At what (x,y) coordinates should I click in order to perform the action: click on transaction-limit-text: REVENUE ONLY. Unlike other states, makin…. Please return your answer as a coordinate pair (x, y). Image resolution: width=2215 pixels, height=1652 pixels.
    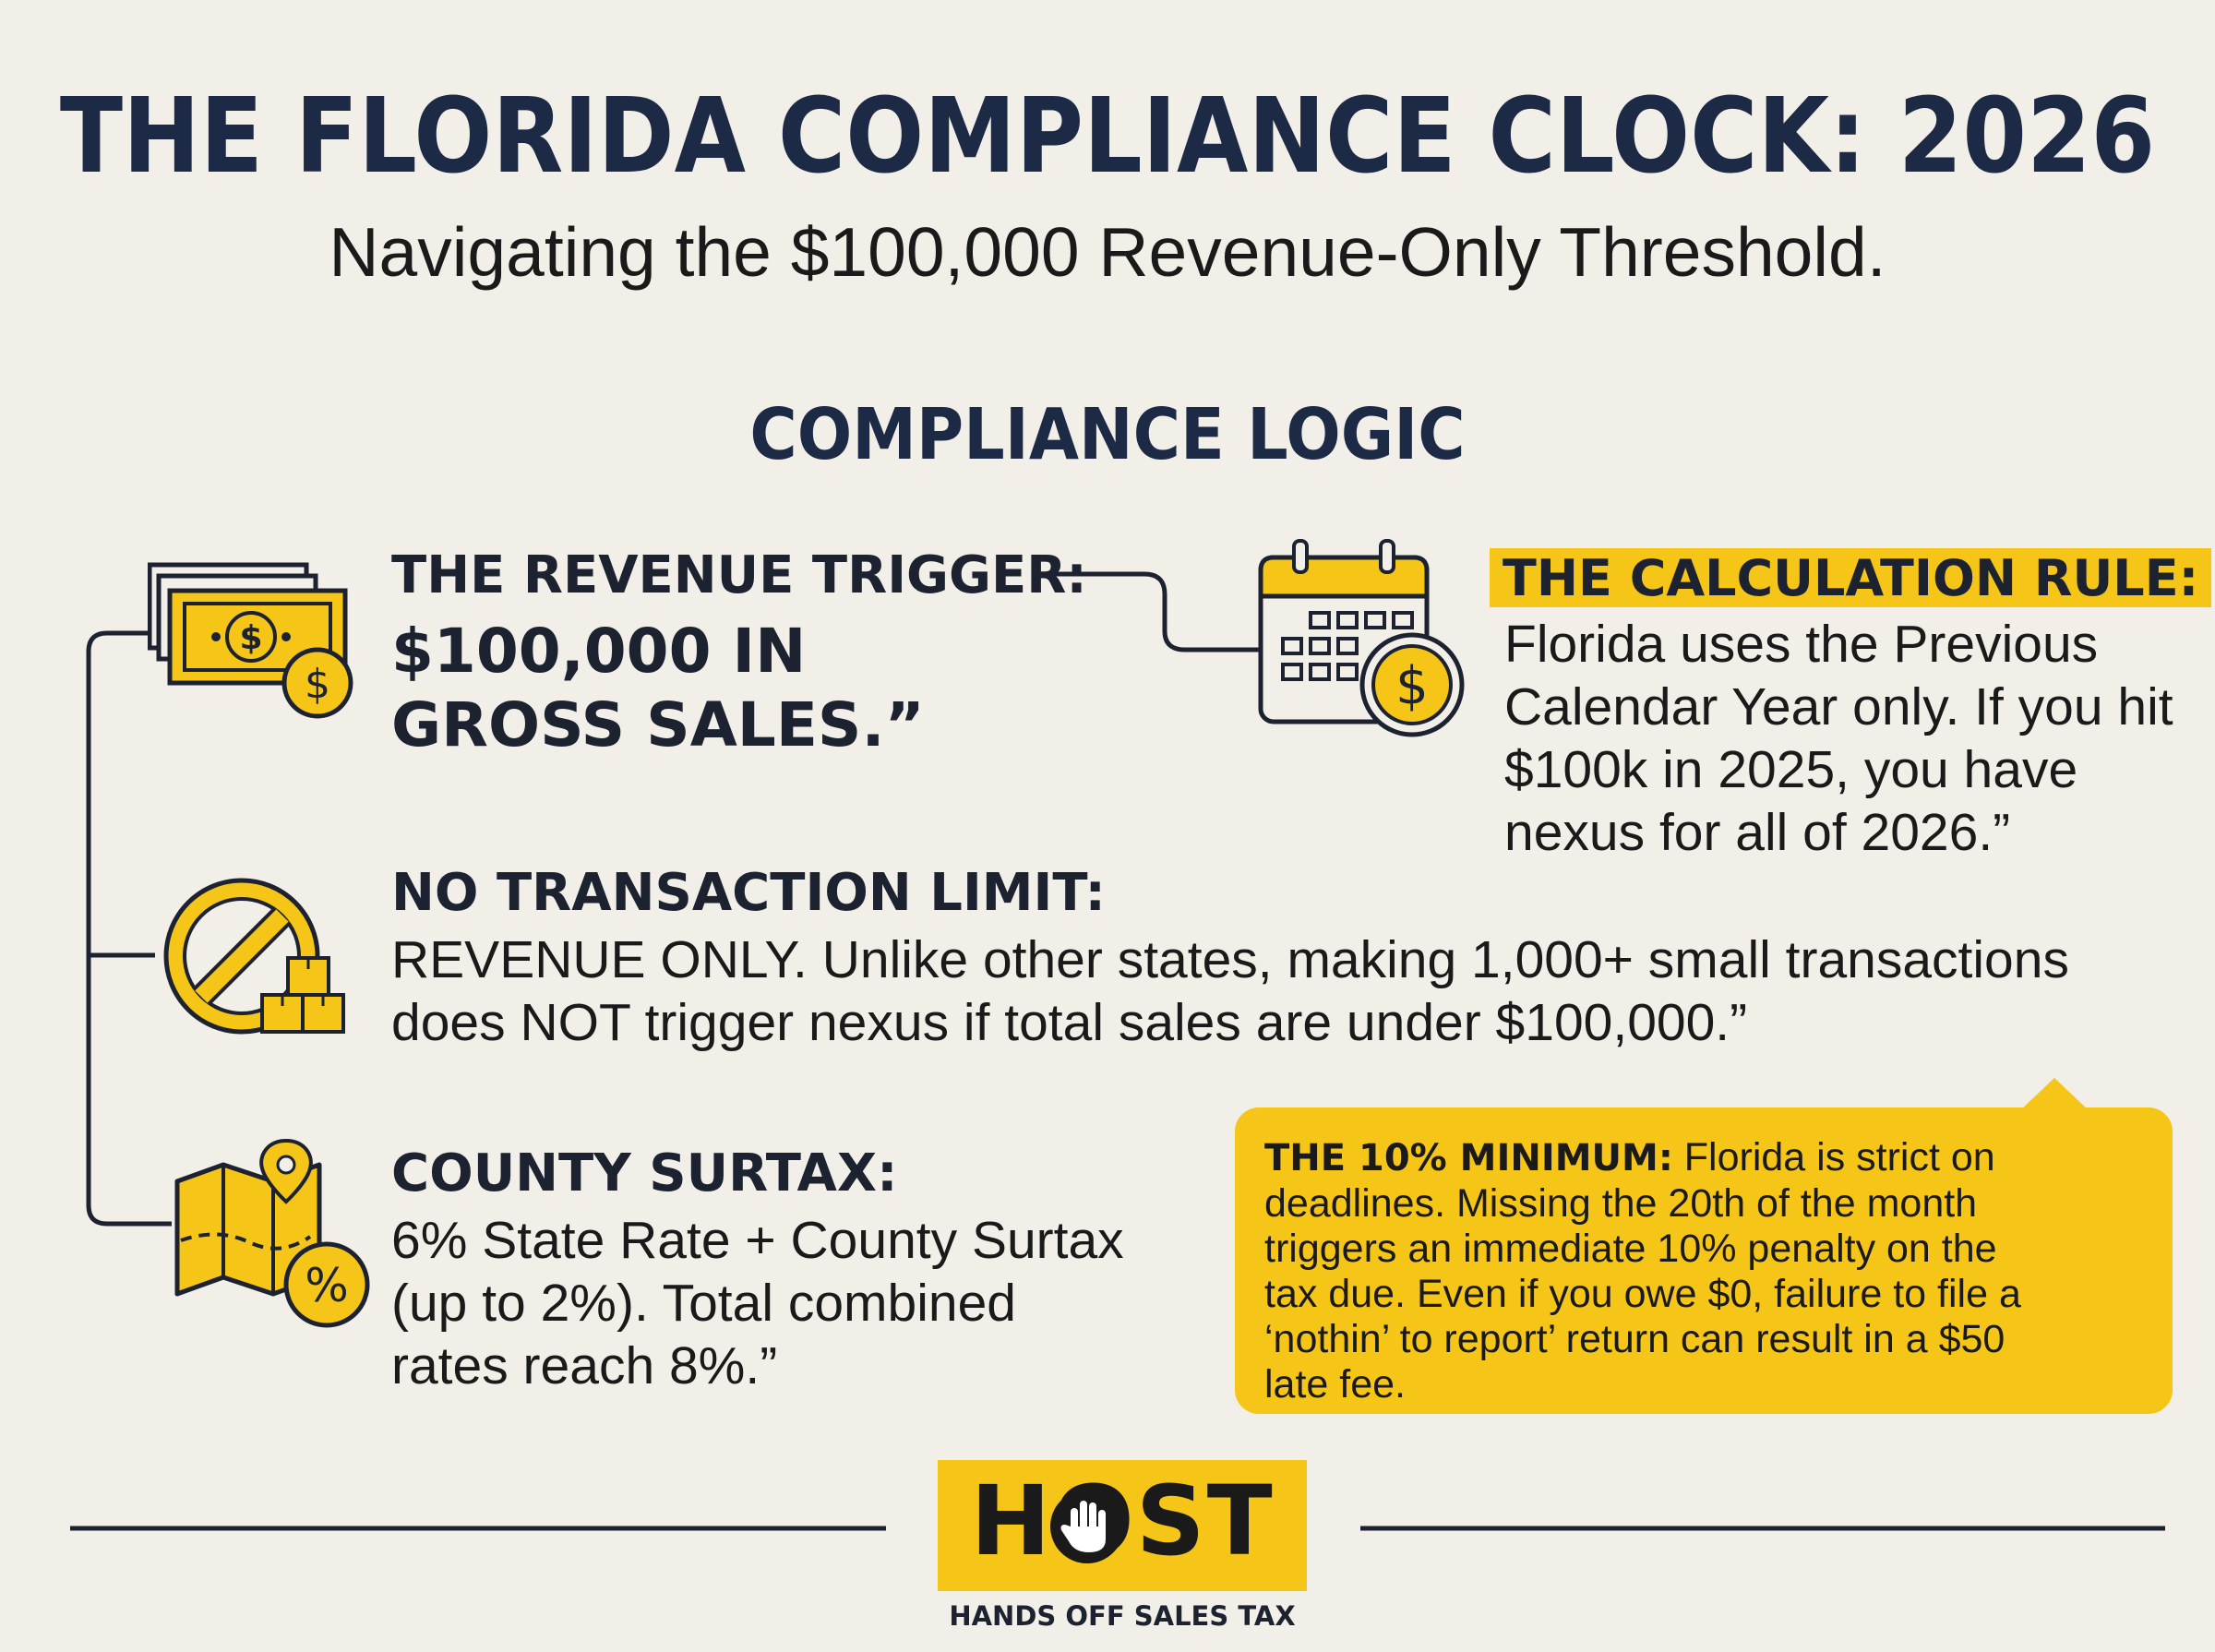
    Looking at the image, I should click on (1296, 991).